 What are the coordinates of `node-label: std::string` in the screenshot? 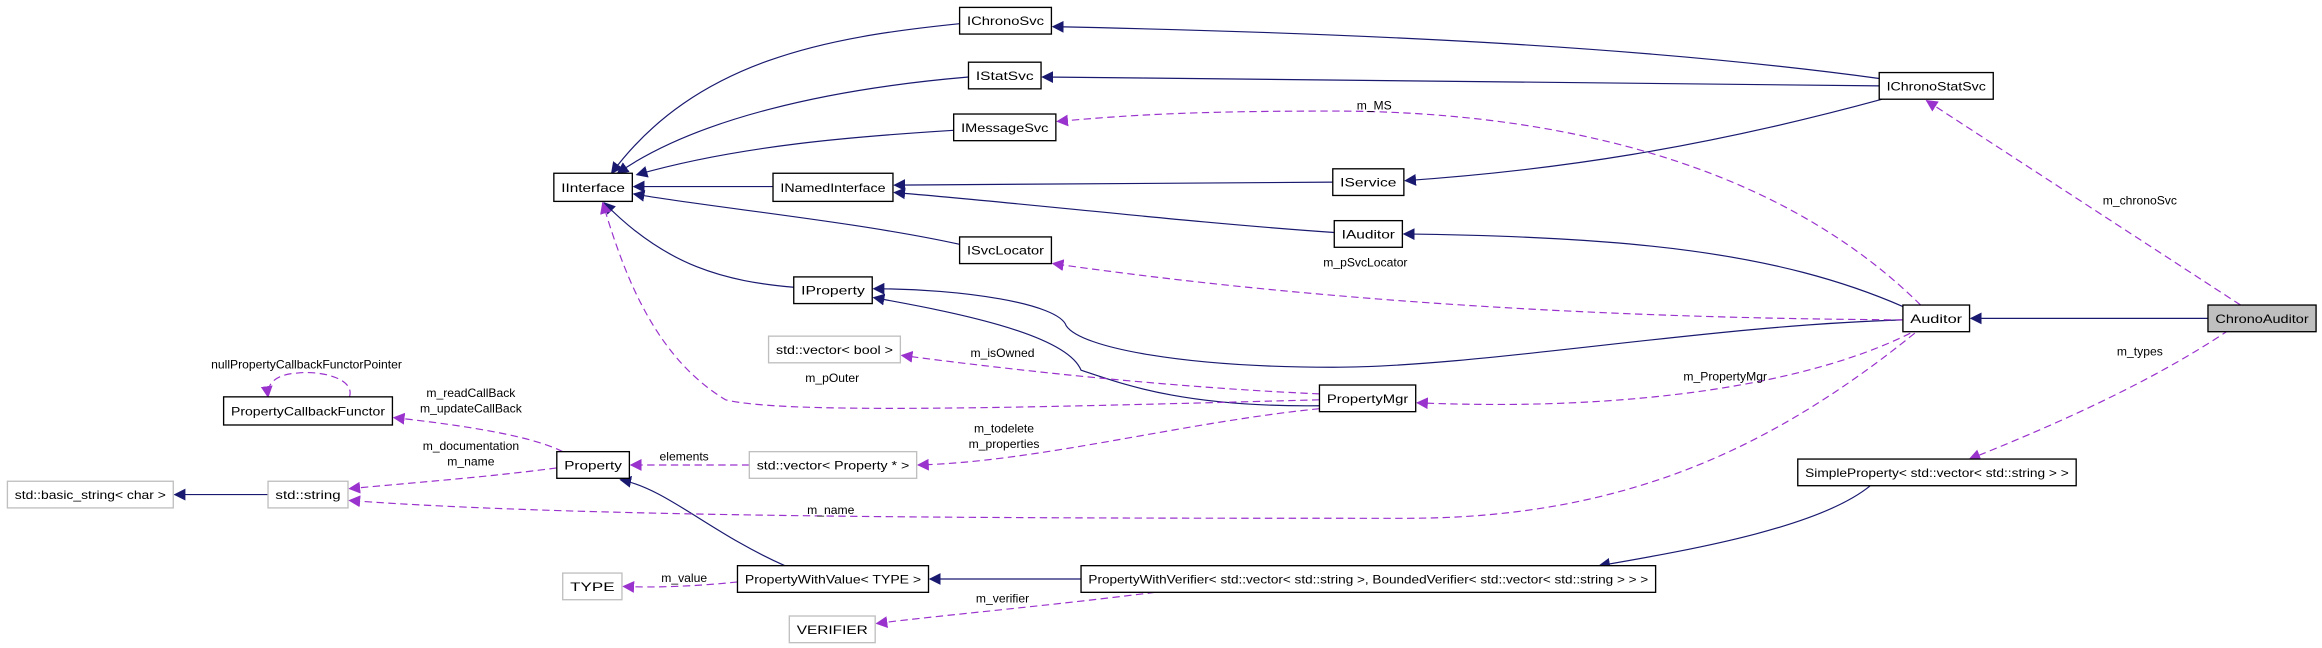 It's located at (307, 495).